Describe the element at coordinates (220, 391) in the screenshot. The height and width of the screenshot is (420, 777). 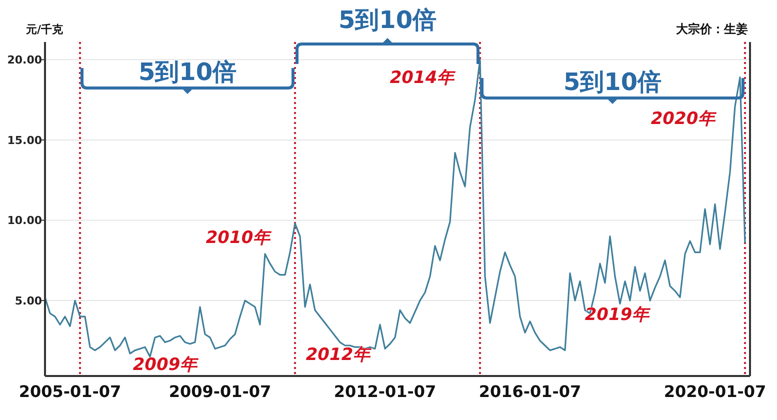
I see `x-tick-label: 2009-01-07` at that location.